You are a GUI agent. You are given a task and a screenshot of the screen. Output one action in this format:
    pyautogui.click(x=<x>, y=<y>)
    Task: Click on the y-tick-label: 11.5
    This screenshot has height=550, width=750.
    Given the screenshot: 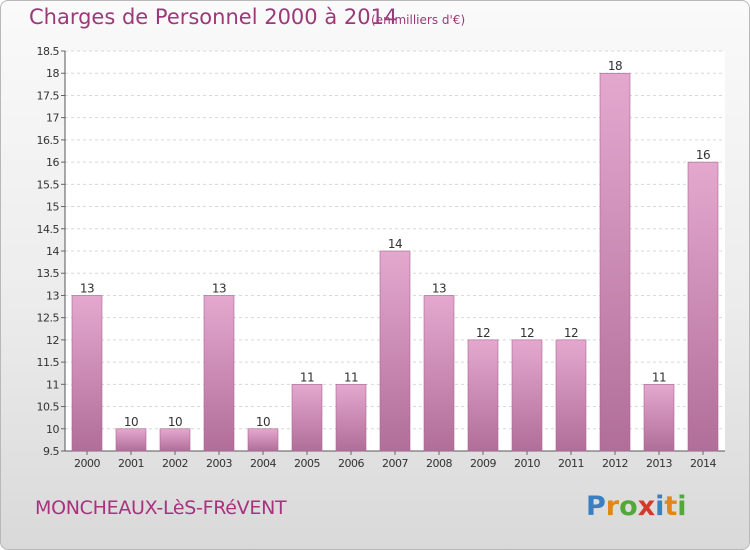 What is the action you would take?
    pyautogui.click(x=48, y=362)
    